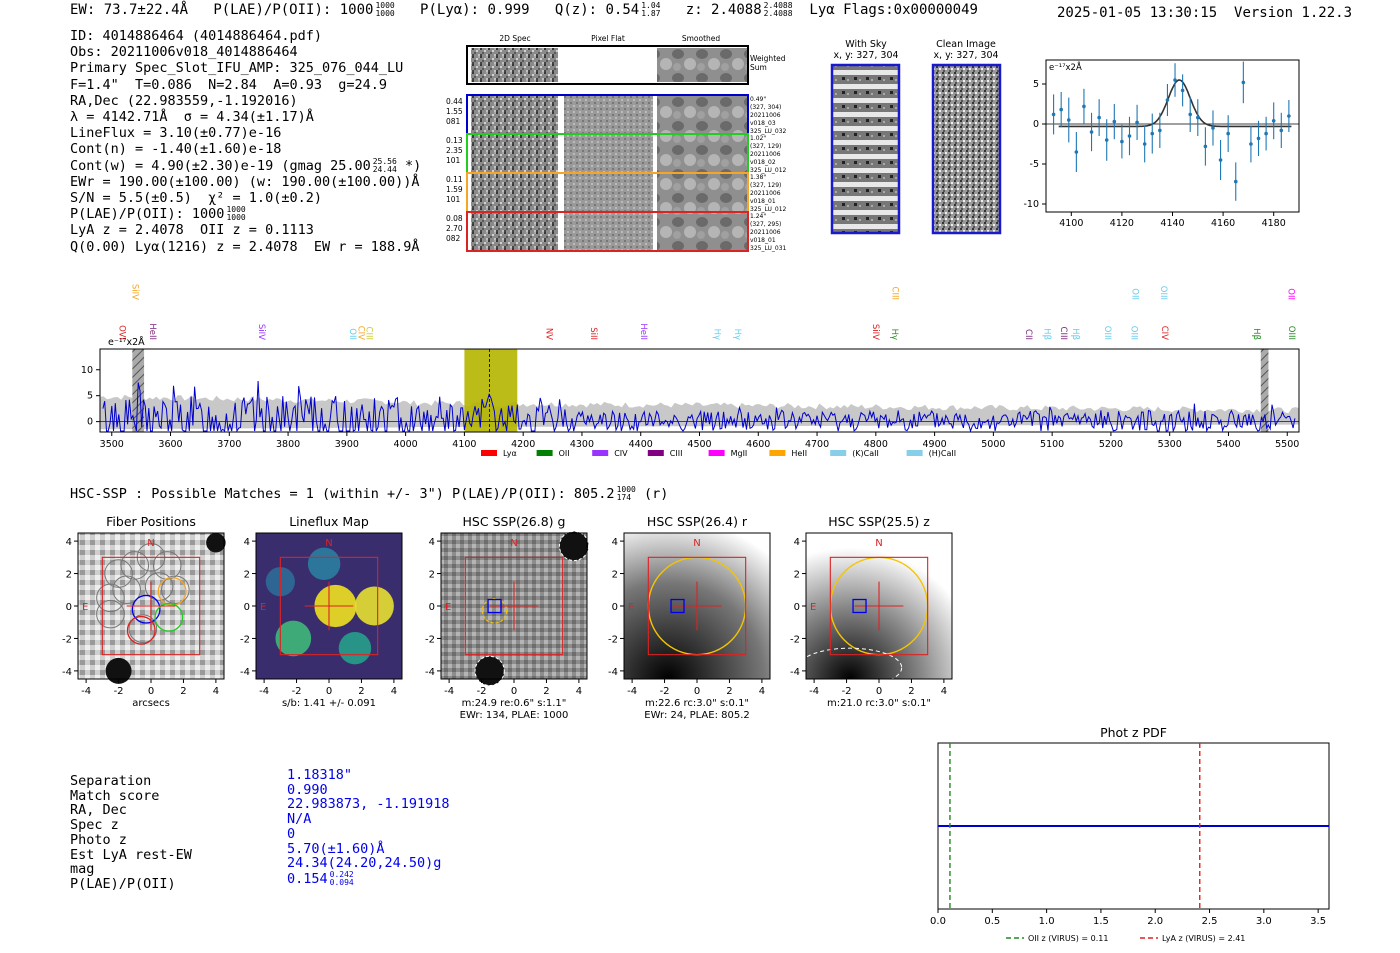  What do you see at coordinates (494, 611) in the screenshot?
I see `hsc-aperture` at bounding box center [494, 611].